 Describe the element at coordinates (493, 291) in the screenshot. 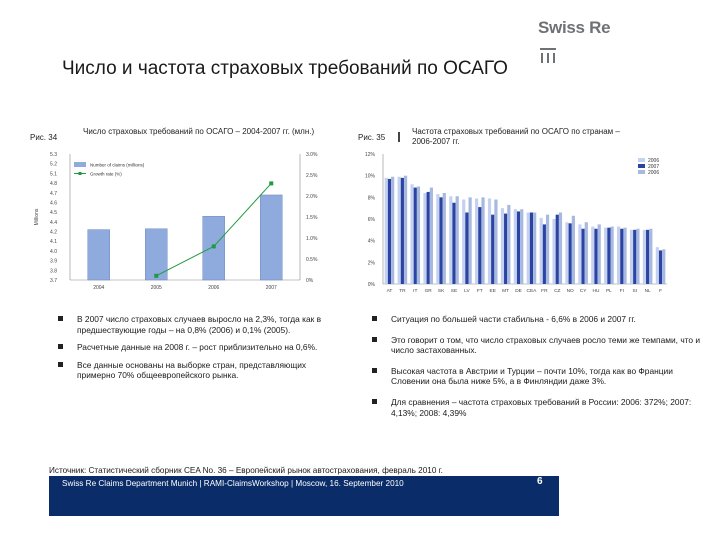

I see `x-tick-label: EE` at that location.